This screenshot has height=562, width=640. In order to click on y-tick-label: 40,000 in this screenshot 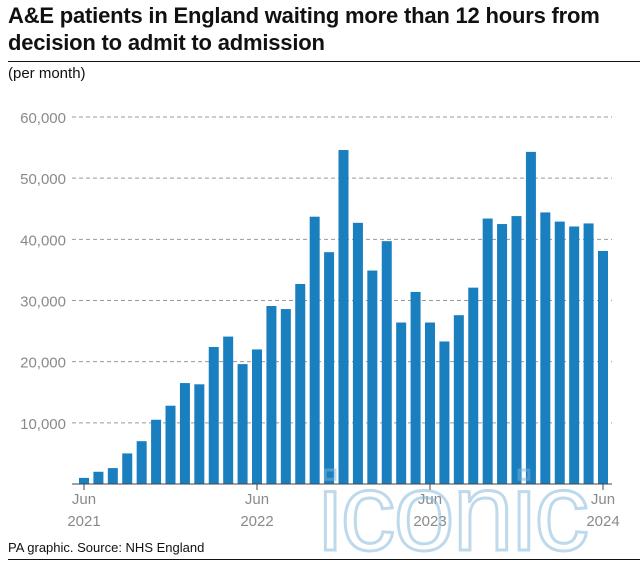, I will do `click(43, 240)`.